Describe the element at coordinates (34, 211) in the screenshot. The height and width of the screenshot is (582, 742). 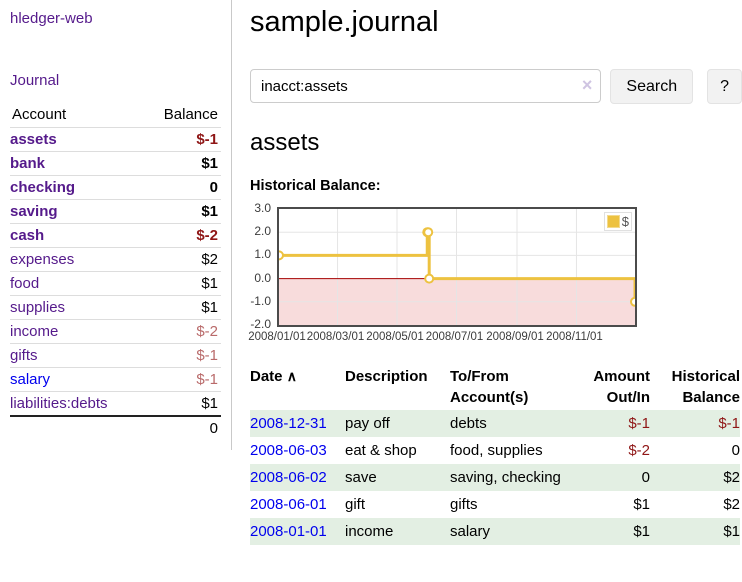
I see `account-link-saving: saving` at that location.